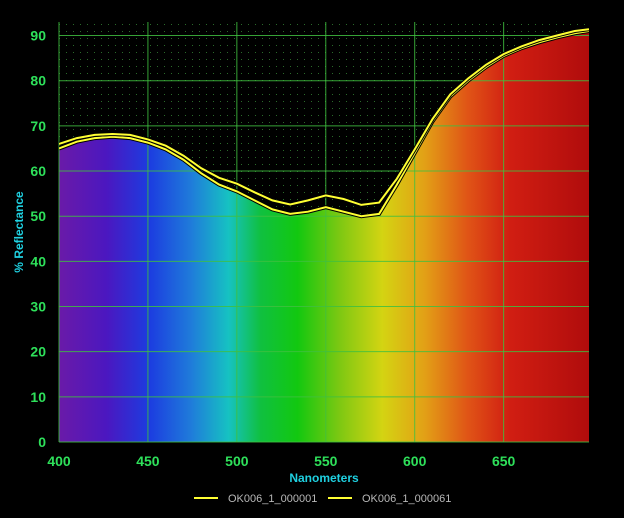 The height and width of the screenshot is (518, 624). Describe the element at coordinates (59, 461) in the screenshot. I see `x-tick-label: 400` at that location.